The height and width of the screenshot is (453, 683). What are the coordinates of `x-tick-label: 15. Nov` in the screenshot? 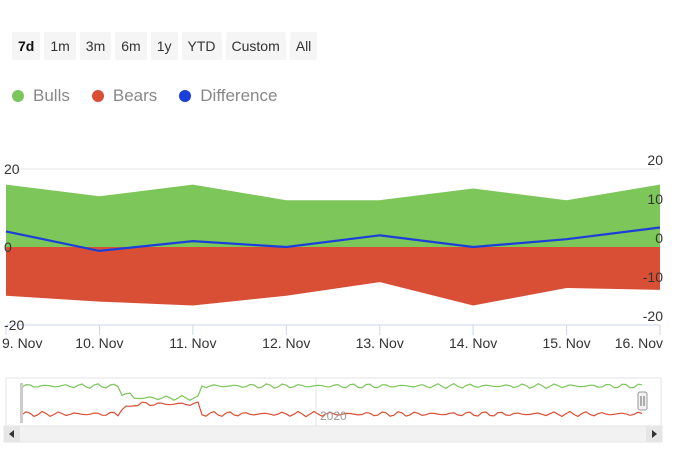 It's located at (566, 343).